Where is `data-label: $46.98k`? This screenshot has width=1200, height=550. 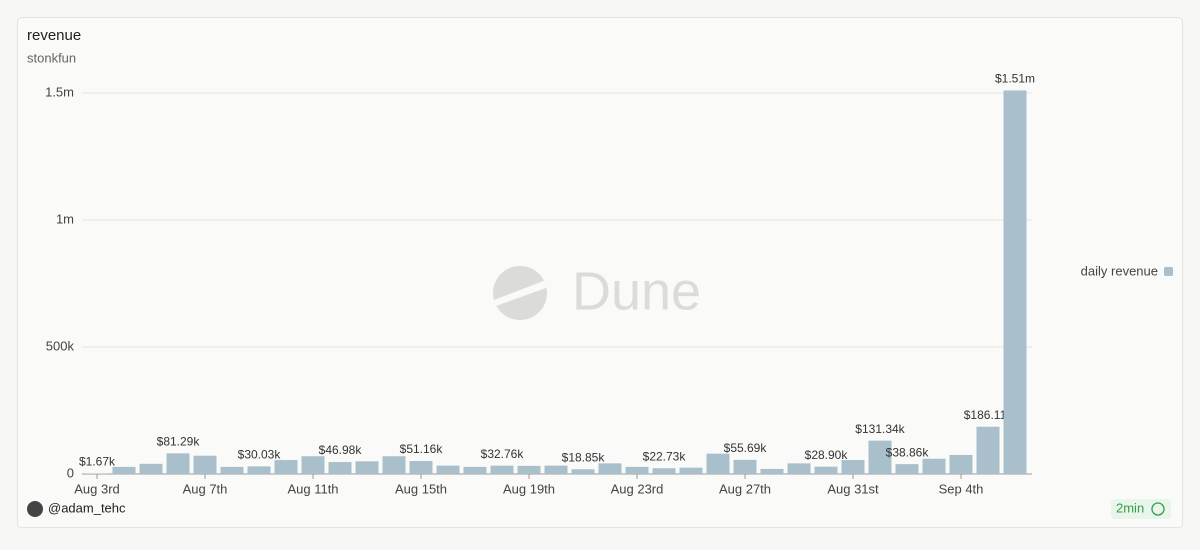
data-label: $46.98k is located at coordinates (341, 450).